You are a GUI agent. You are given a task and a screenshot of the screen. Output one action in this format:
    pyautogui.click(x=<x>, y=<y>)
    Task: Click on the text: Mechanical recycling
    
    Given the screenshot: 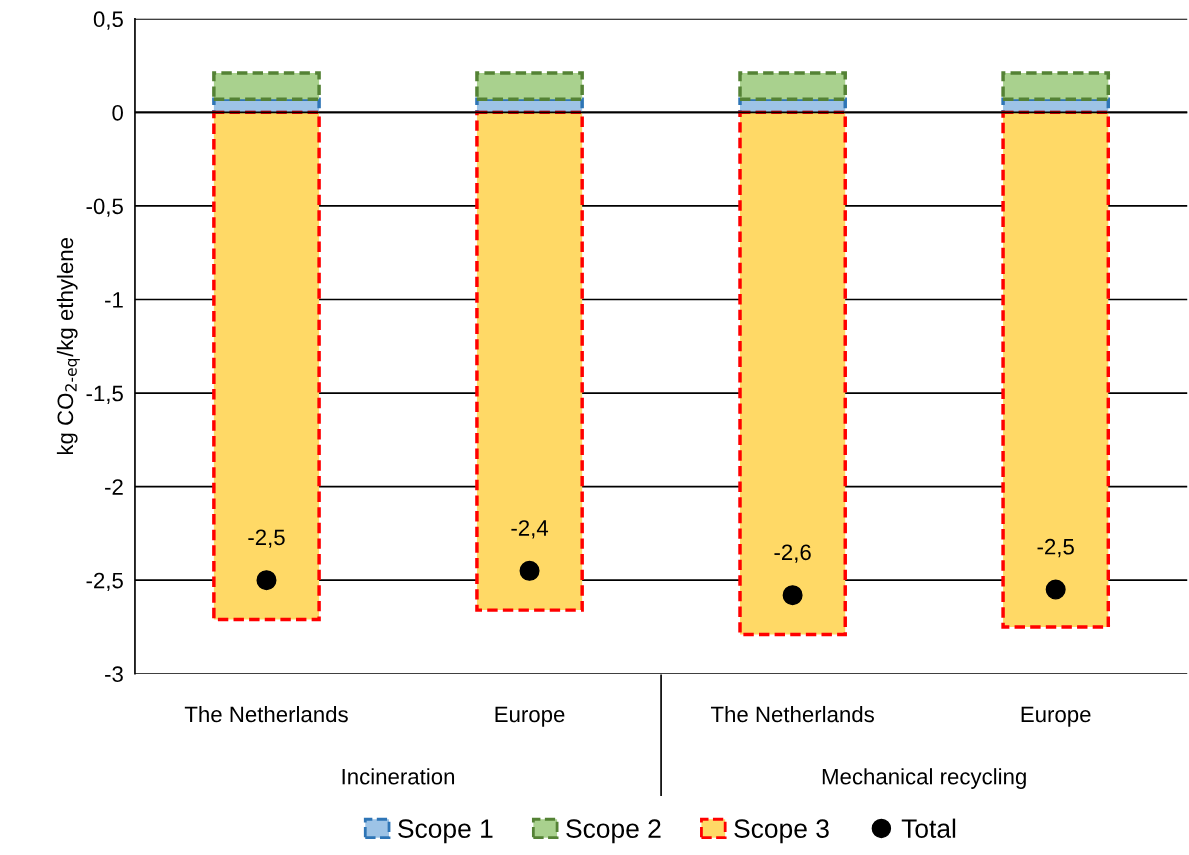 What is the action you would take?
    pyautogui.click(x=924, y=778)
    